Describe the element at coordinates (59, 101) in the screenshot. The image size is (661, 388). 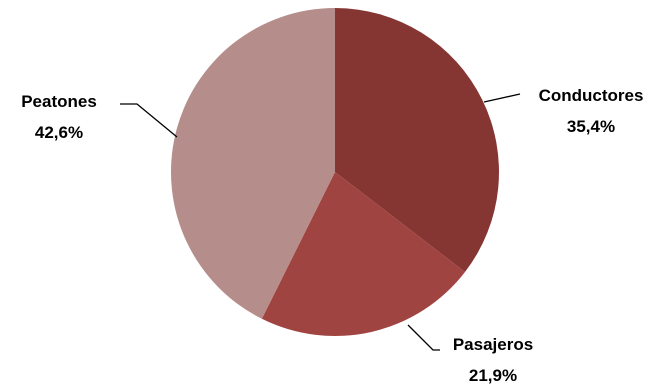
I see `label-peatones-name: Peatones` at that location.